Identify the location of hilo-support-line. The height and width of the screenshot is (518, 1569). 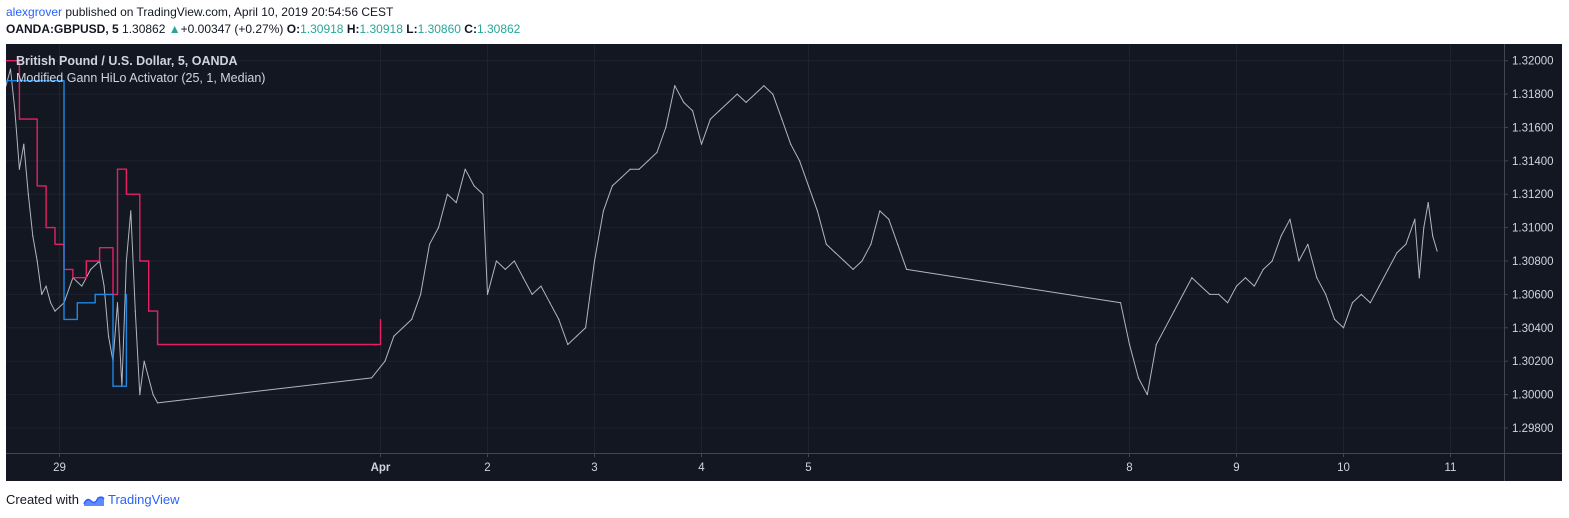
(67, 233).